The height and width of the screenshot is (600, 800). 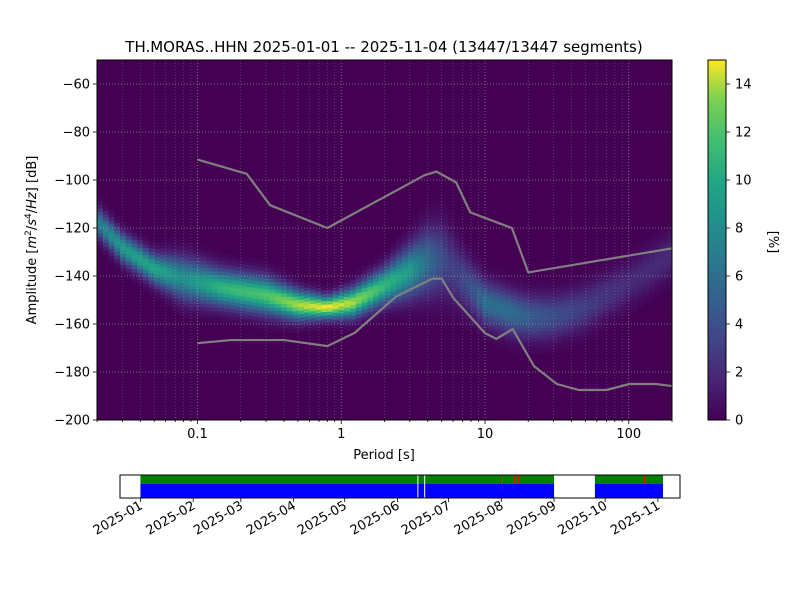 I want to click on data-coverage-bar, so click(x=628, y=491).